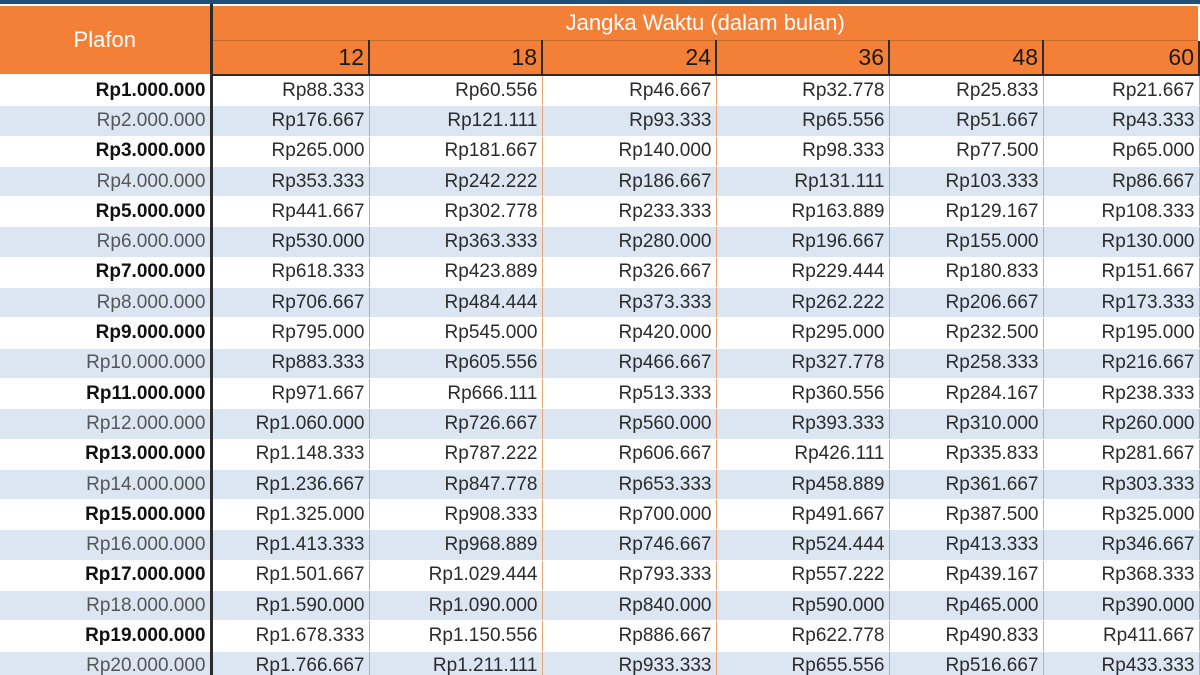 The width and height of the screenshot is (1200, 675). What do you see at coordinates (1121, 363) in the screenshot?
I see `installment-cell: Rp216.667` at bounding box center [1121, 363].